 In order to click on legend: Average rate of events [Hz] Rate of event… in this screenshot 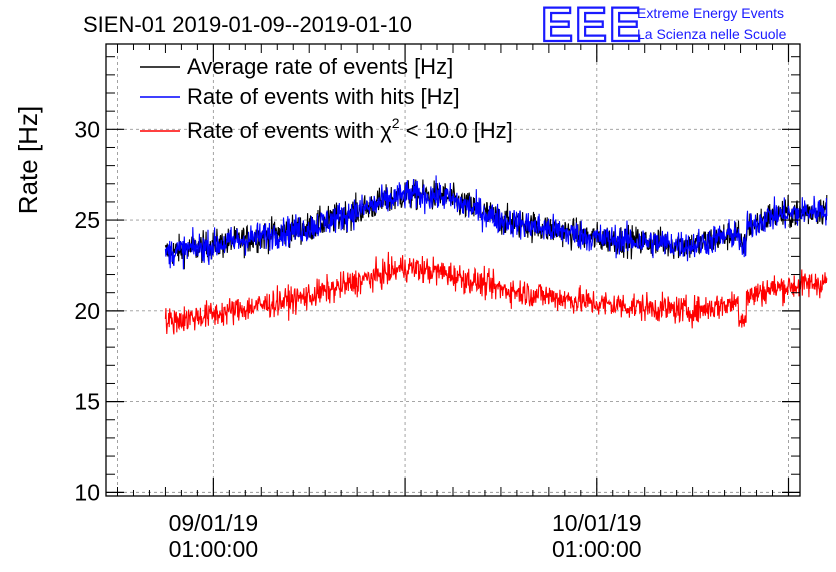, I will do `click(326, 98)`.